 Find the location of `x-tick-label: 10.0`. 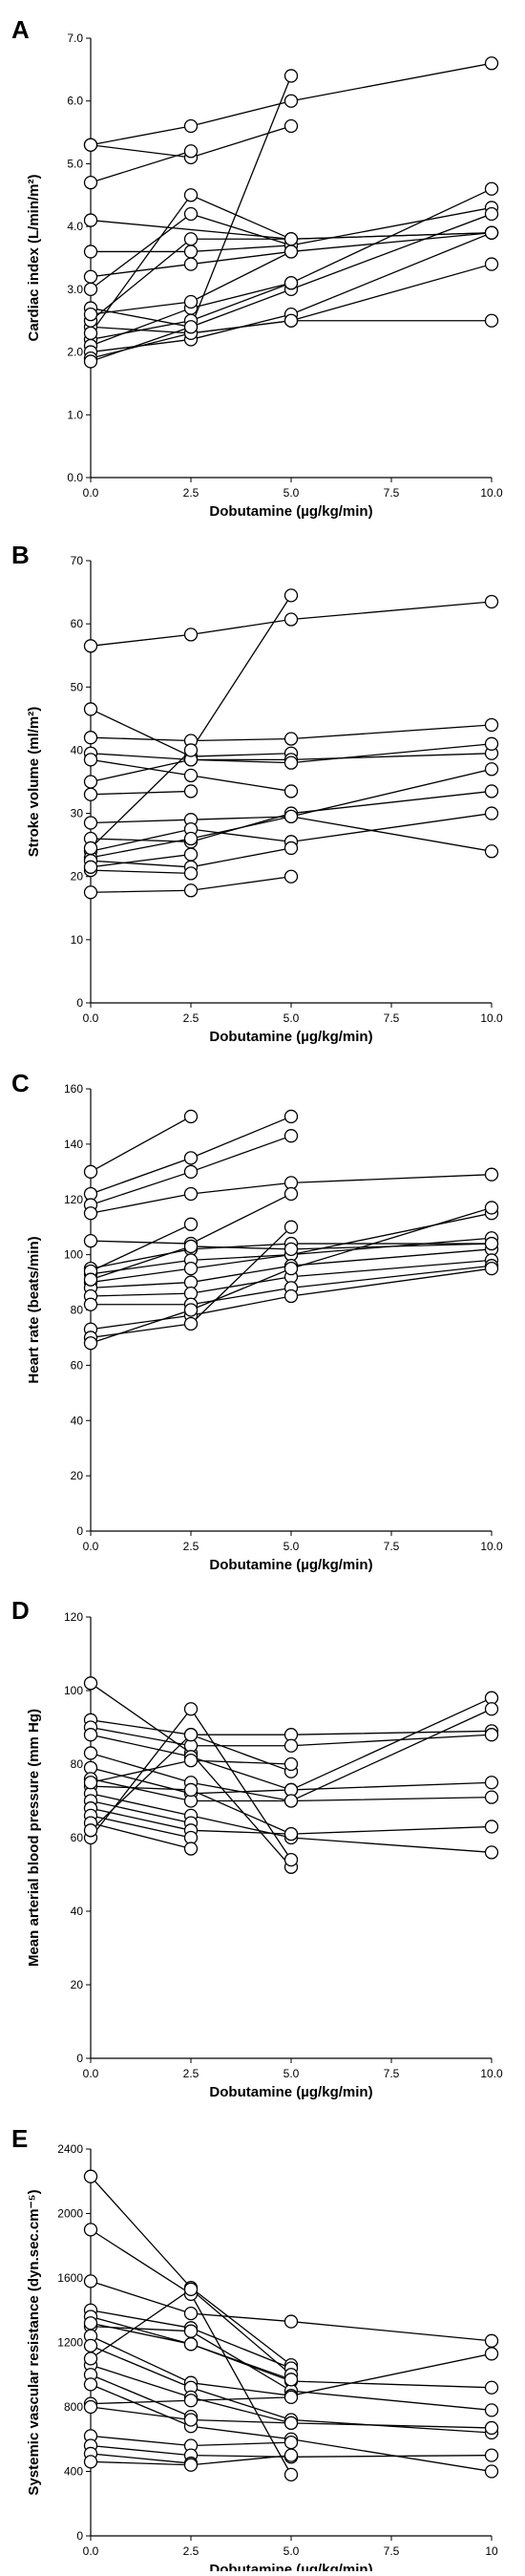

x-tick-label: 10.0 is located at coordinates (492, 2073).